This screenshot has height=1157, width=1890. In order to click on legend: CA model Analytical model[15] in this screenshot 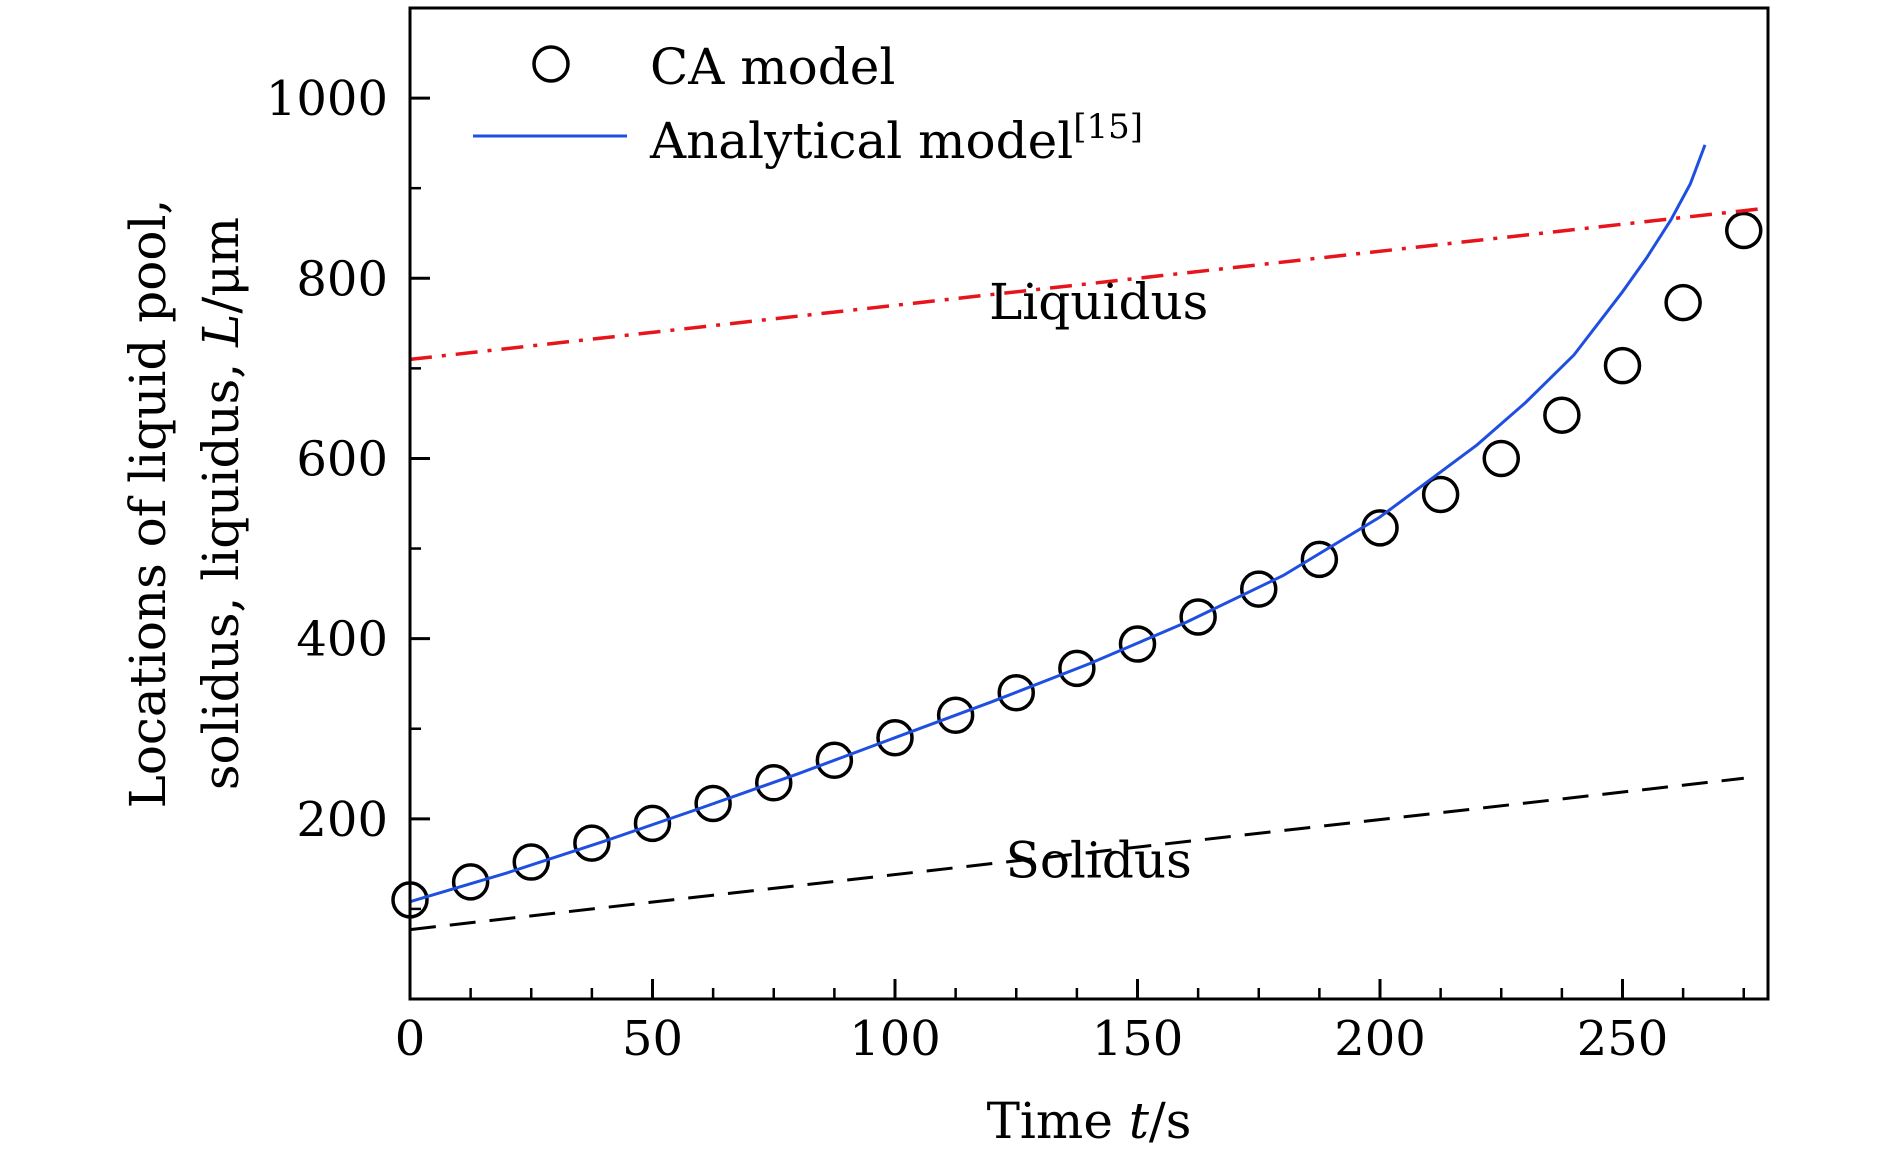, I will do `click(808, 104)`.